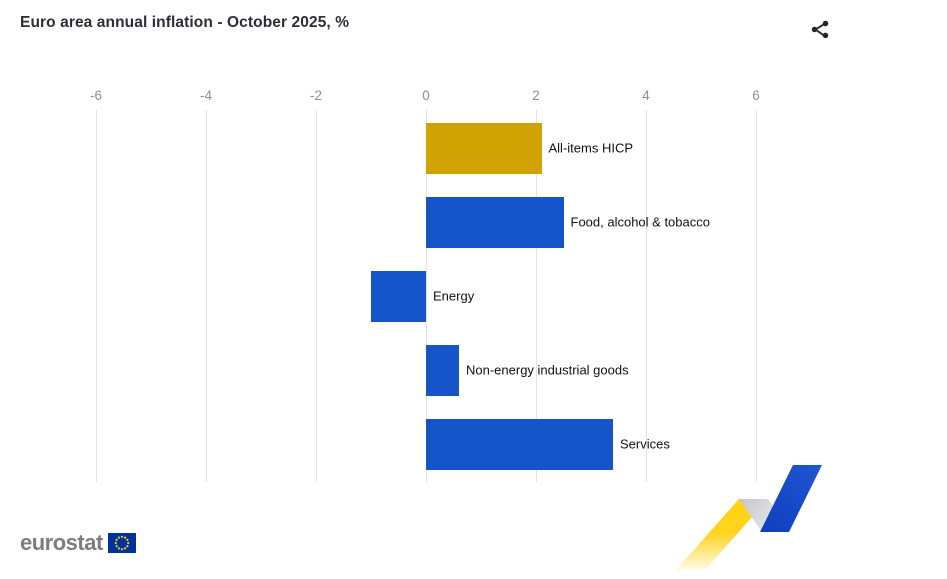  What do you see at coordinates (646, 95) in the screenshot?
I see `x-axis-tick-label: 4` at bounding box center [646, 95].